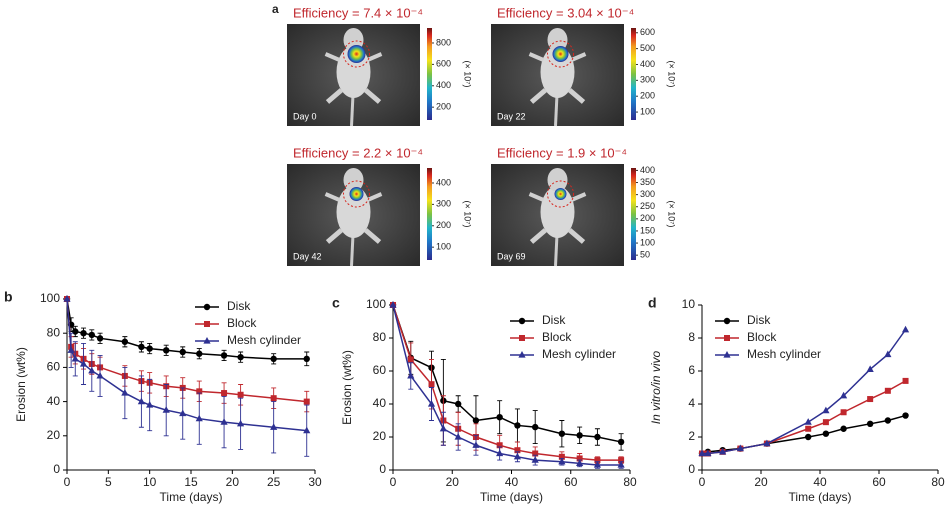 This screenshot has height=513, width=946. I want to click on efficiency-label: Efficiency = 7.4 × 10⁻⁴, so click(358, 12).